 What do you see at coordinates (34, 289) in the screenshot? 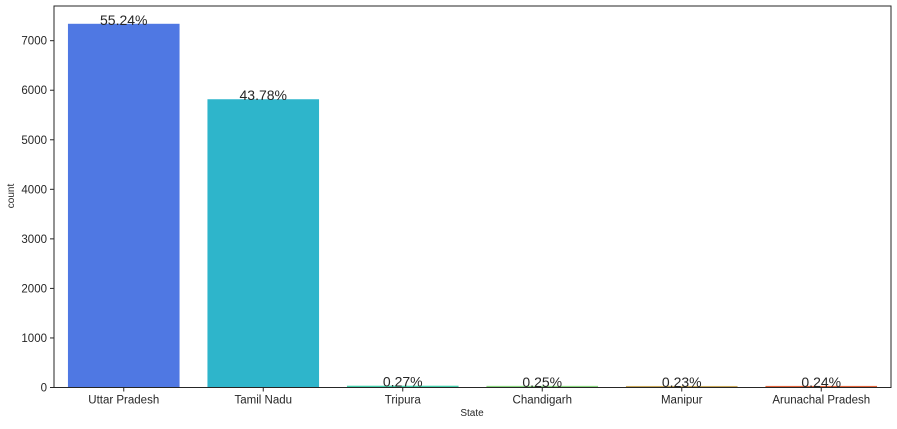
I see `y-tick-label: 2000` at bounding box center [34, 289].